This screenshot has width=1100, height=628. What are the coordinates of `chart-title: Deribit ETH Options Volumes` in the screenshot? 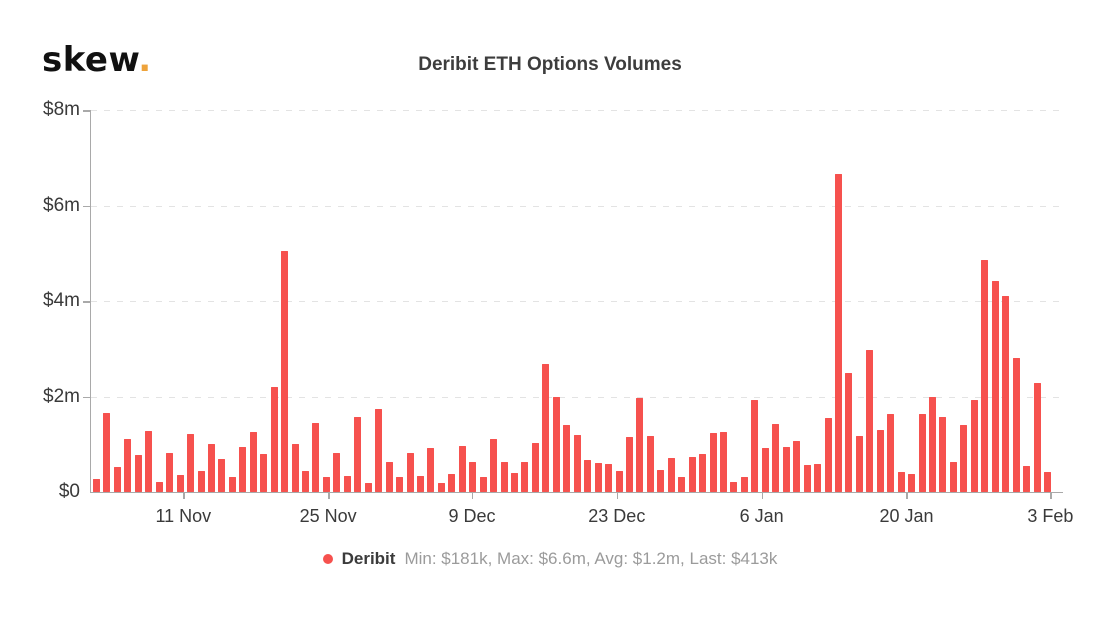 It's located at (550, 64).